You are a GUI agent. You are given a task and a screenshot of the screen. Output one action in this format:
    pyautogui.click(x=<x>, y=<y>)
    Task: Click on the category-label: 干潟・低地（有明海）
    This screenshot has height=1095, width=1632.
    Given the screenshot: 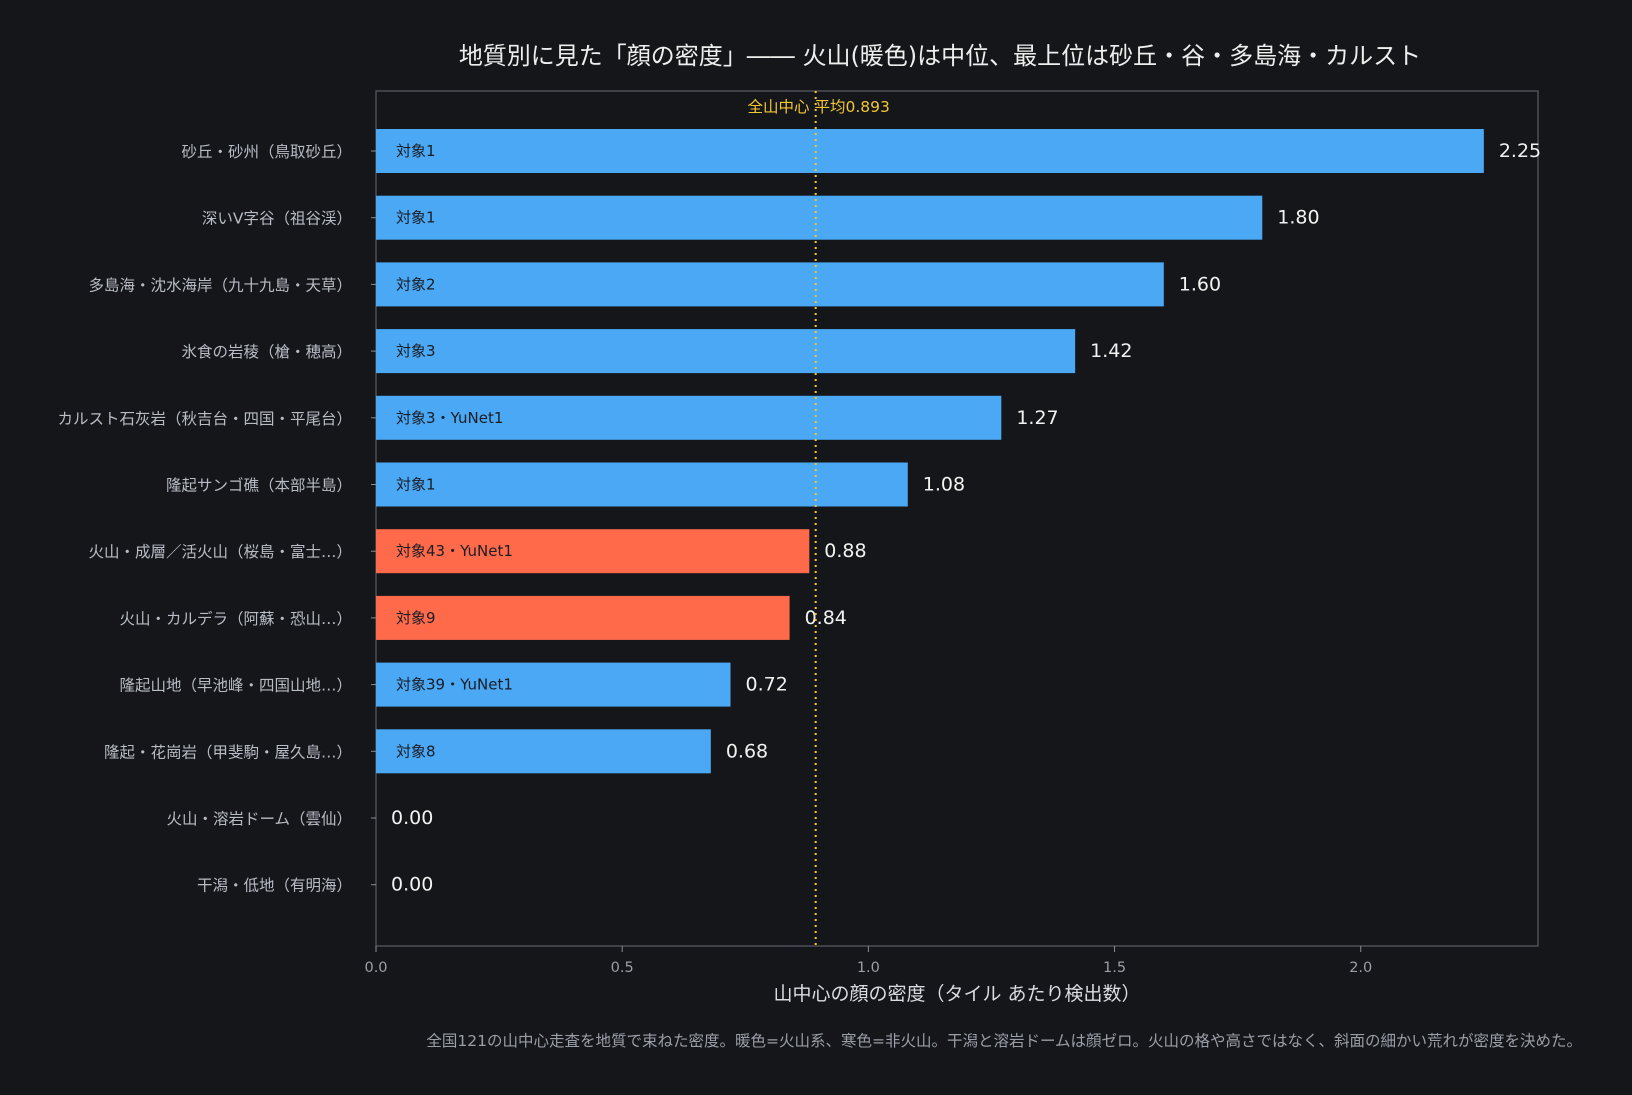 What is the action you would take?
    pyautogui.click(x=274, y=886)
    